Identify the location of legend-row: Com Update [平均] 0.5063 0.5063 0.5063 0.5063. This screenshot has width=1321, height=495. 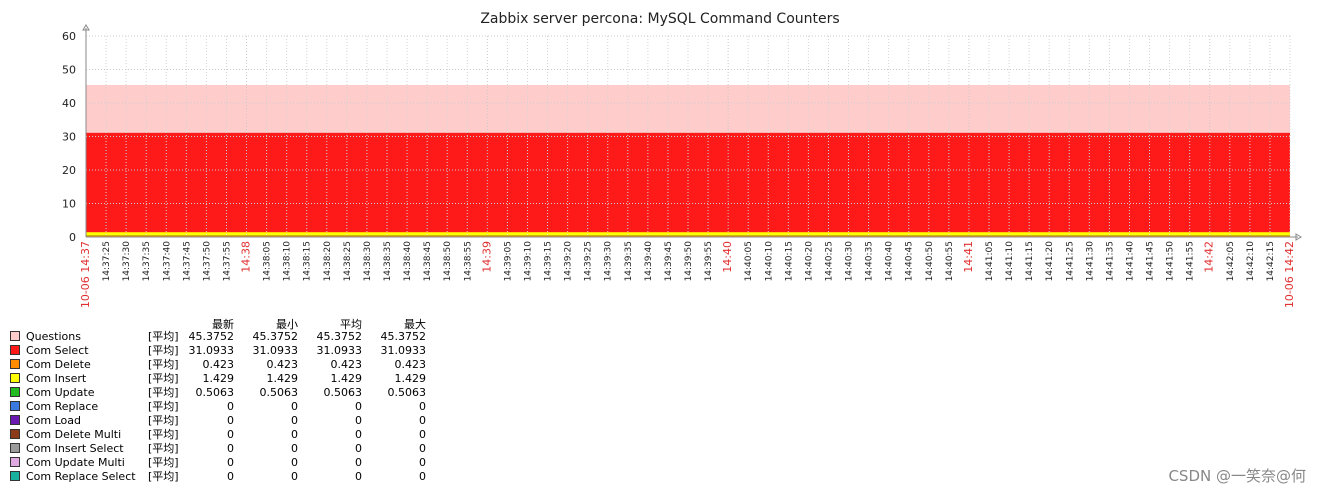
(225, 393).